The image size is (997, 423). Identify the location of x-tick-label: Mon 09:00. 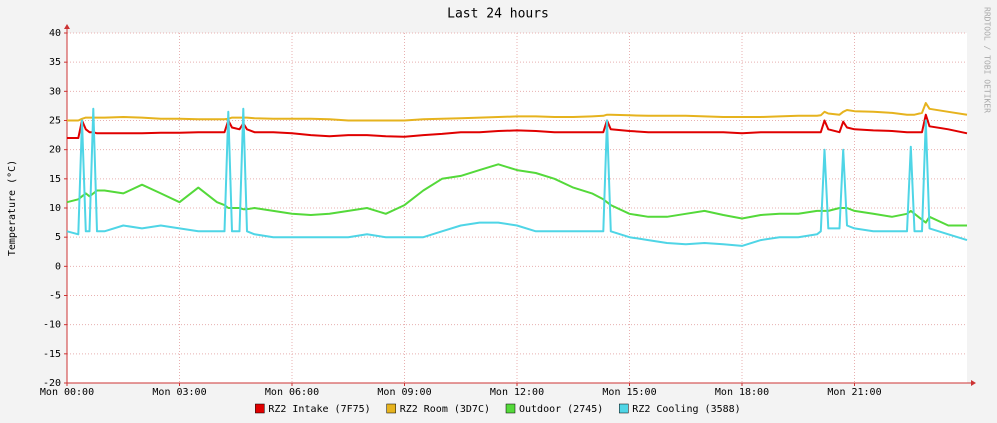
(404, 392).